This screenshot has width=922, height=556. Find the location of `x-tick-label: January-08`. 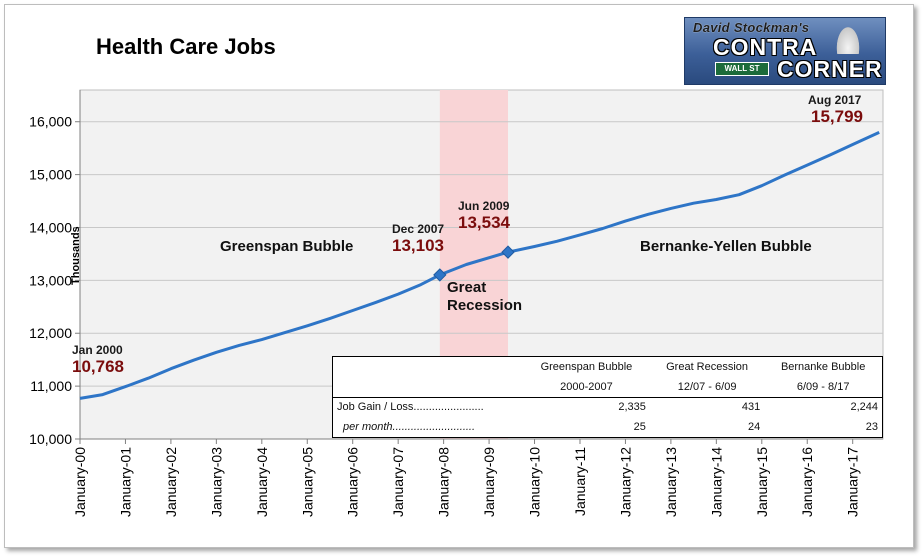

x-tick-label: January-08 is located at coordinates (444, 482).